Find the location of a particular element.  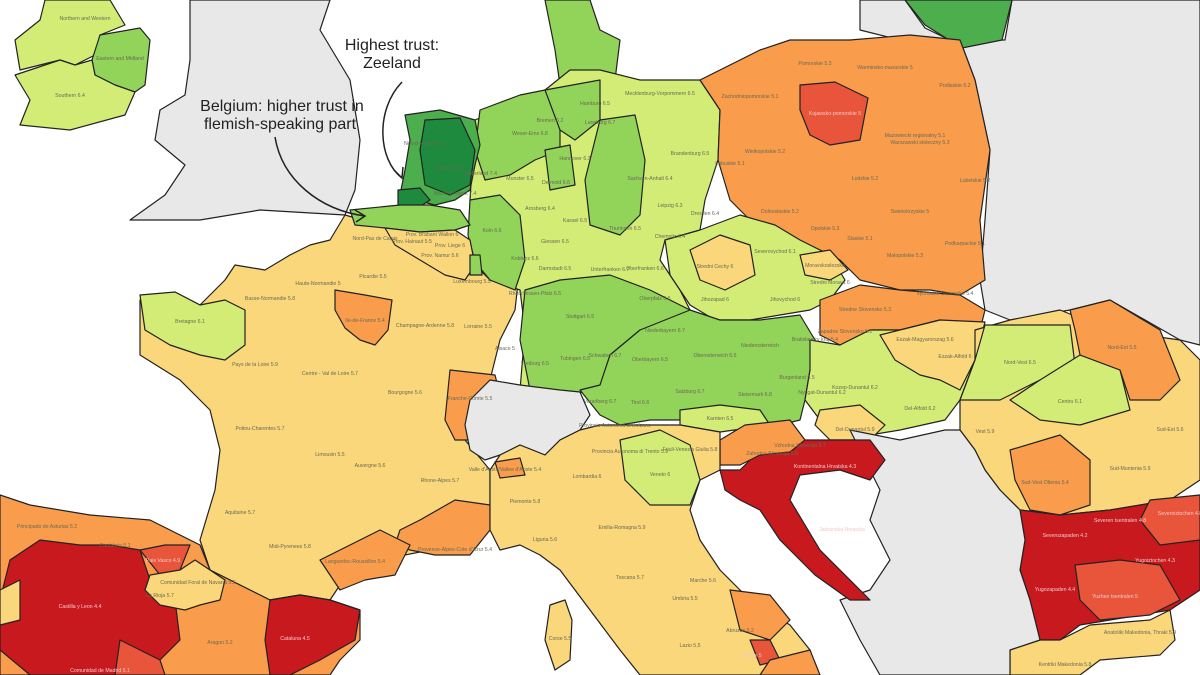

region-label: Salzburg 6.7 is located at coordinates (689, 392).